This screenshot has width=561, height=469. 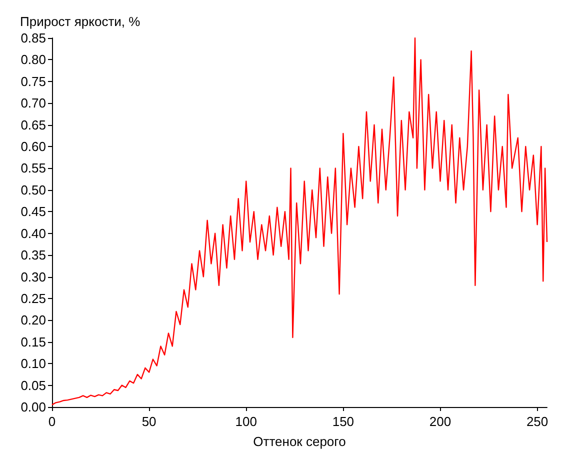 What do you see at coordinates (537, 421) in the screenshot?
I see `x-tick-label: 250` at bounding box center [537, 421].